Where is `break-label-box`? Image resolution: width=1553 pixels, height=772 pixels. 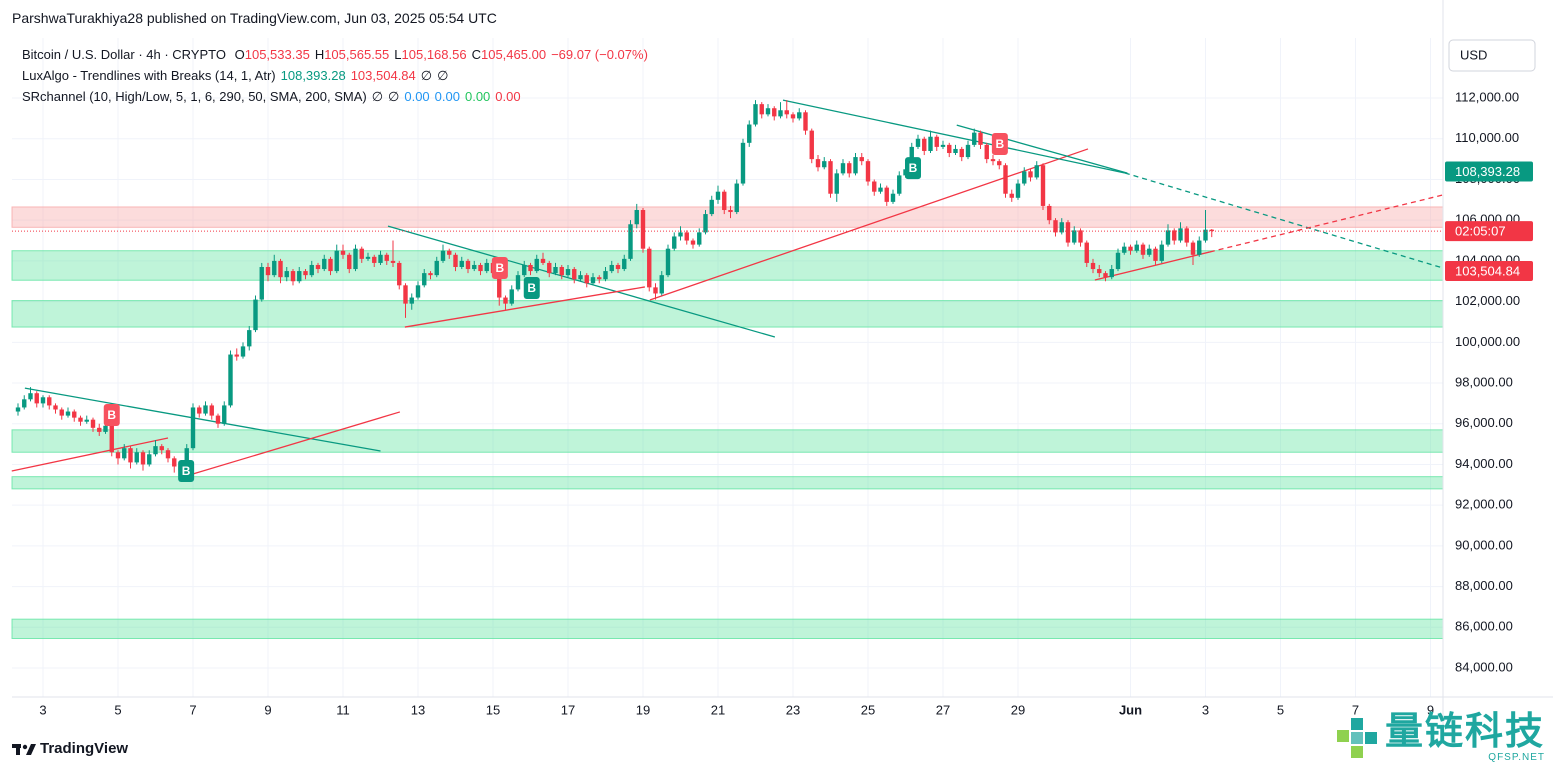
break-label-box is located at coordinates (999, 144).